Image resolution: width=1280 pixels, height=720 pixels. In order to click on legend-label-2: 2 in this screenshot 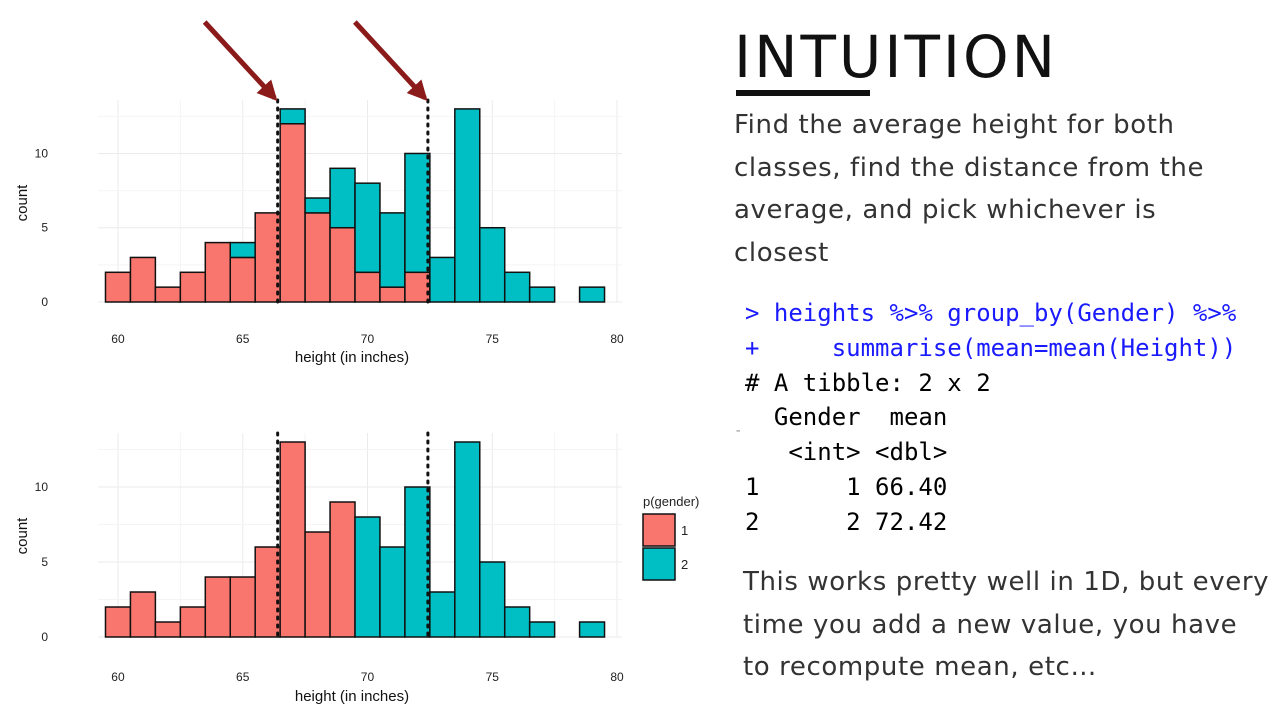, I will do `click(684, 564)`.